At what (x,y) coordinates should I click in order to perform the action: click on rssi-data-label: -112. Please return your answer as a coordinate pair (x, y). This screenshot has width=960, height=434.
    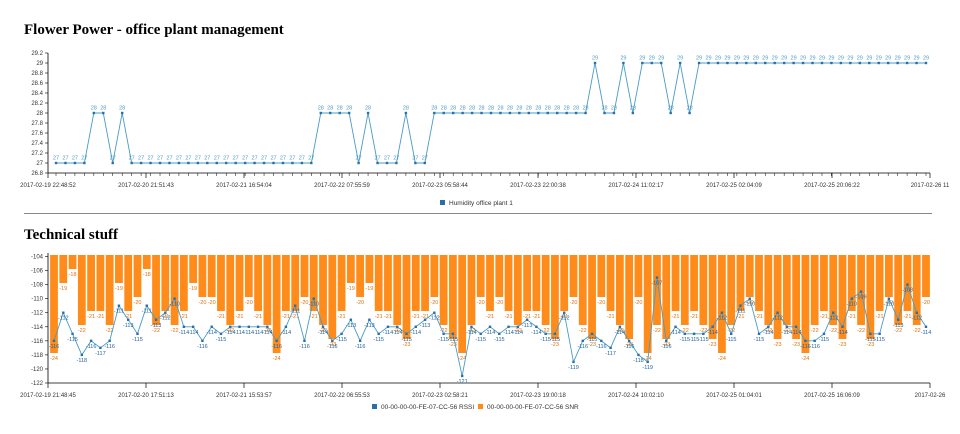
    Looking at the image, I should click on (833, 319).